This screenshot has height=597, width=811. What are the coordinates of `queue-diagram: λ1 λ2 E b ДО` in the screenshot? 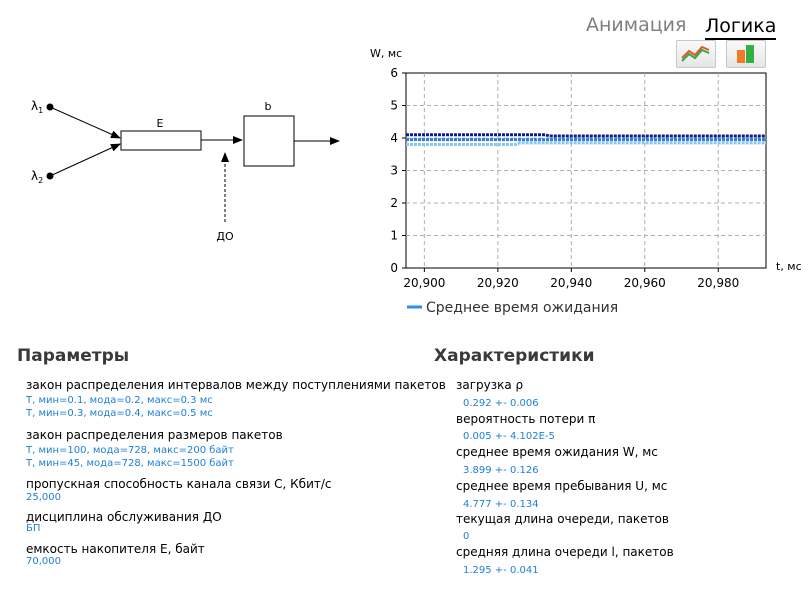 It's located at (185, 171).